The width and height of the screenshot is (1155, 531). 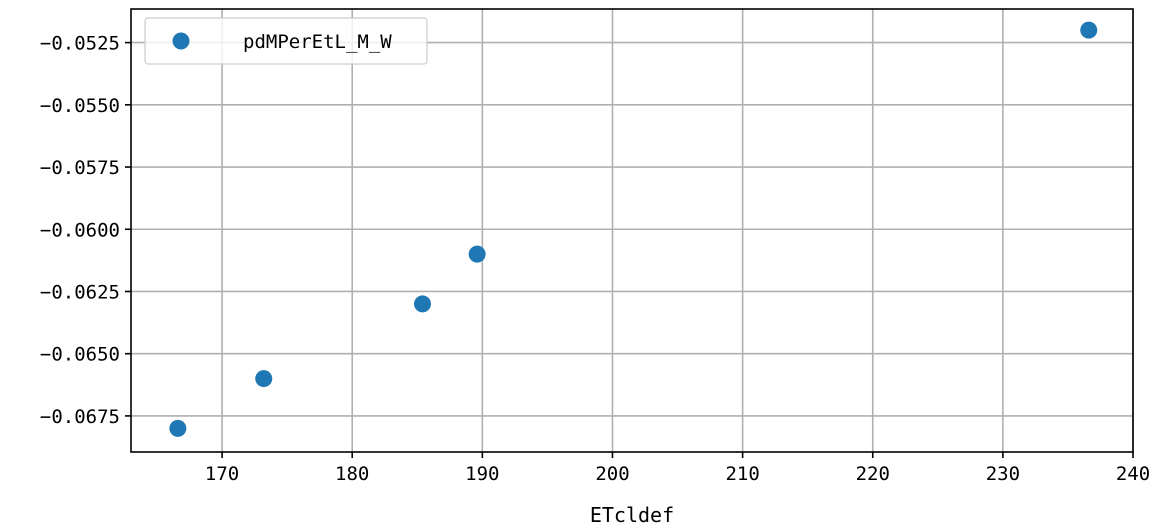 What do you see at coordinates (482, 474) in the screenshot?
I see `x-tick-label: 190` at bounding box center [482, 474].